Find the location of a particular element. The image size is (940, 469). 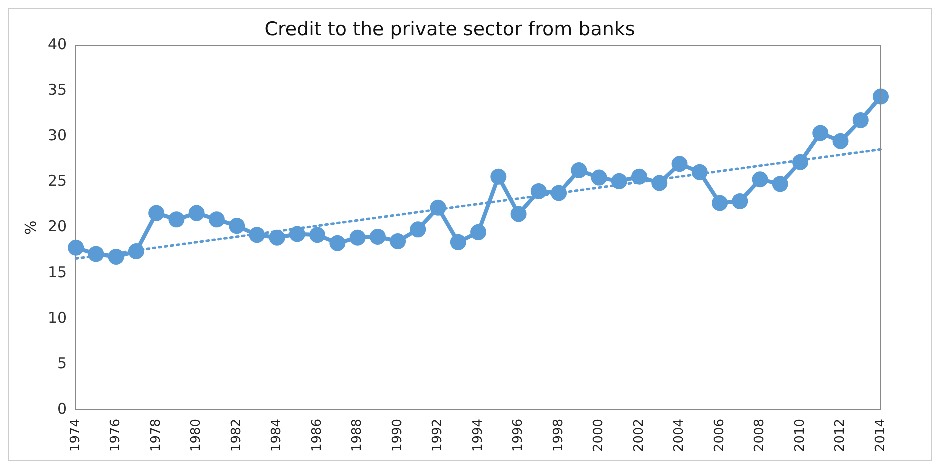

x-tick-label: 1986 is located at coordinates (317, 435).